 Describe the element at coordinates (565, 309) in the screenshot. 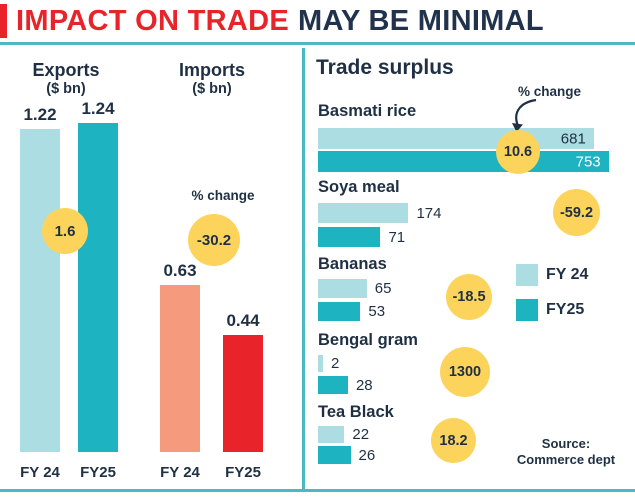

I see `legend-fy25-label: FY25` at that location.